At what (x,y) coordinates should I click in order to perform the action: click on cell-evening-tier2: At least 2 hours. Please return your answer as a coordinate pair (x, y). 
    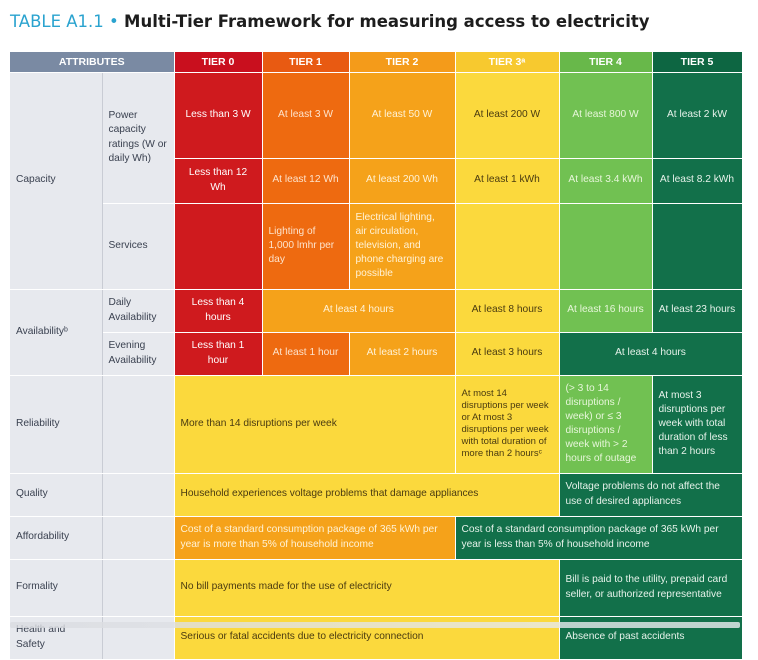
    Looking at the image, I should click on (402, 354).